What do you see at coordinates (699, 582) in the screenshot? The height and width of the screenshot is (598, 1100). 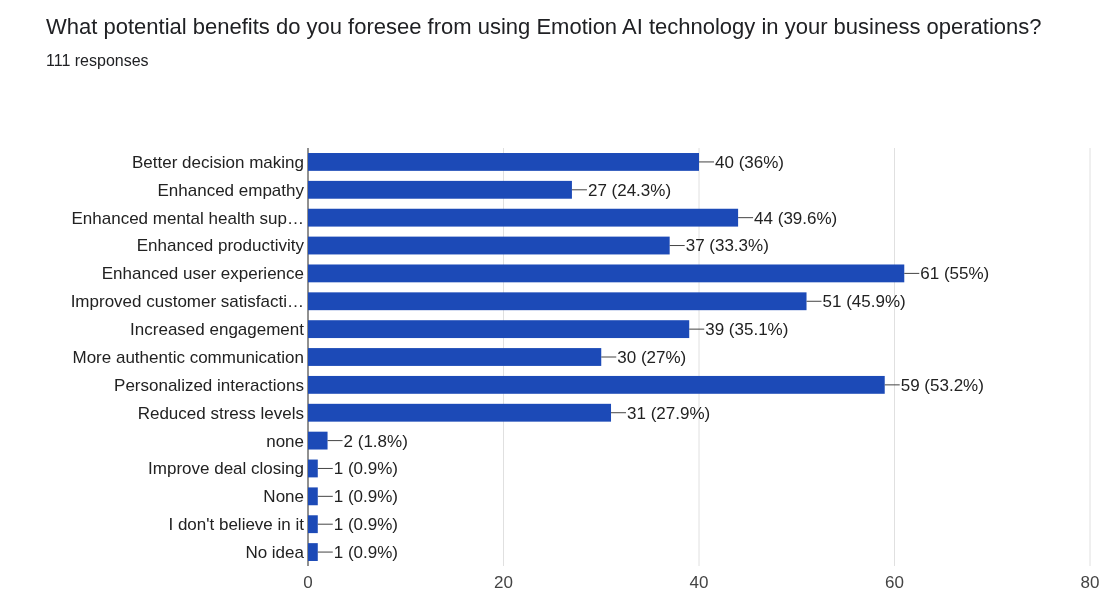 I see `x-tick-label: 40` at bounding box center [699, 582].